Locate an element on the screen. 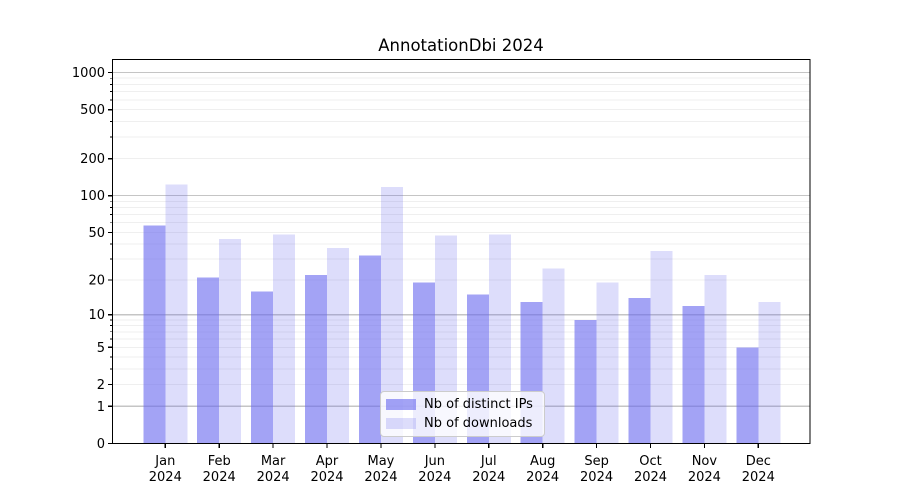 The image size is (900, 500). bar-downloads-nov is located at coordinates (715, 359).